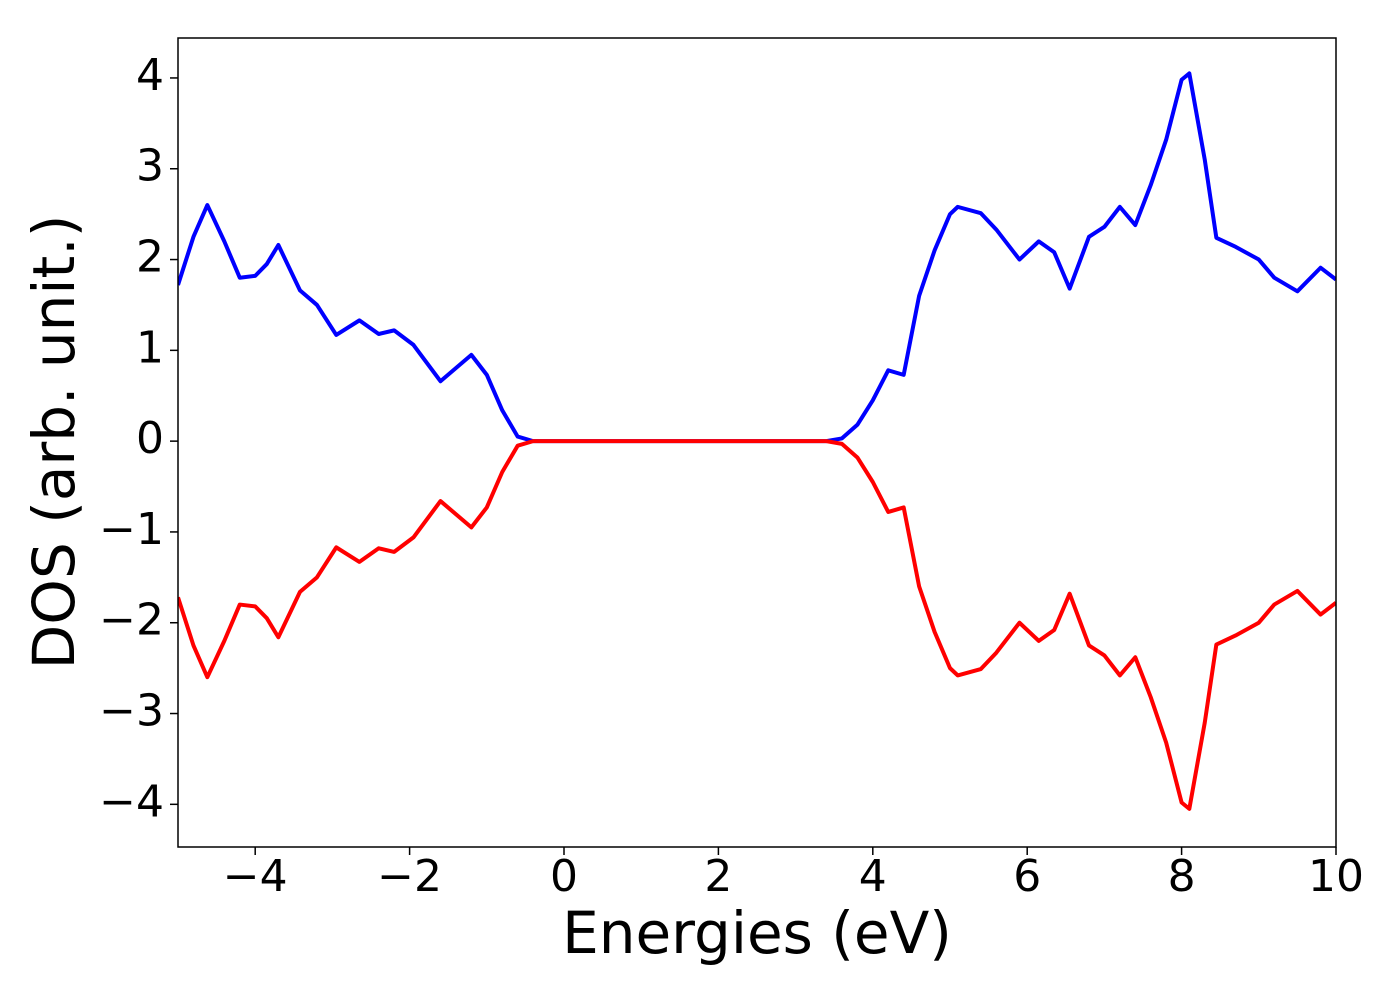 The height and width of the screenshot is (1004, 1400). I want to click on x-axis-label: Energies (eV), so click(757, 933).